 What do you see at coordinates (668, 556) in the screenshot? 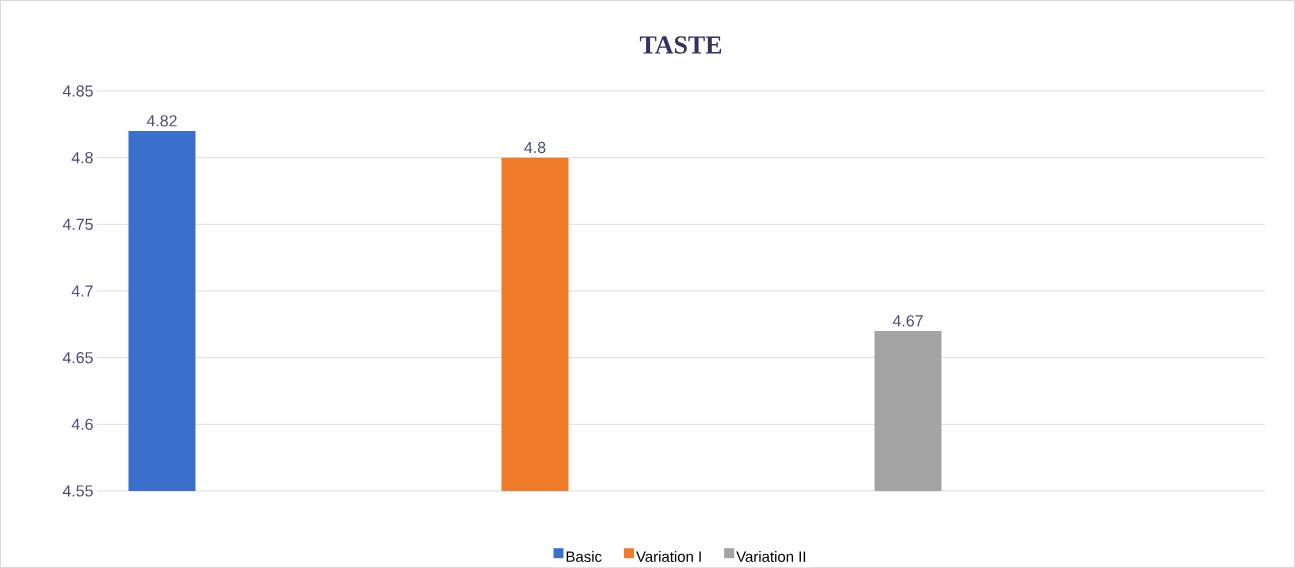
I see `legend-label: Variation I` at bounding box center [668, 556].